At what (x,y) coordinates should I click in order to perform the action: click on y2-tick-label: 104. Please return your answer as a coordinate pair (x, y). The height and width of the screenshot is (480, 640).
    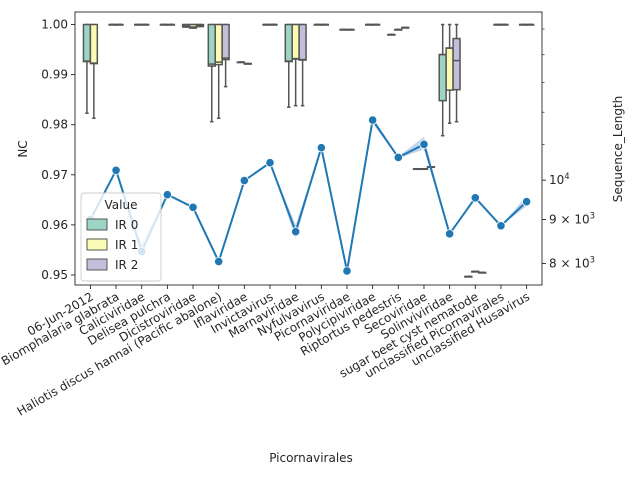
    Looking at the image, I should click on (559, 179).